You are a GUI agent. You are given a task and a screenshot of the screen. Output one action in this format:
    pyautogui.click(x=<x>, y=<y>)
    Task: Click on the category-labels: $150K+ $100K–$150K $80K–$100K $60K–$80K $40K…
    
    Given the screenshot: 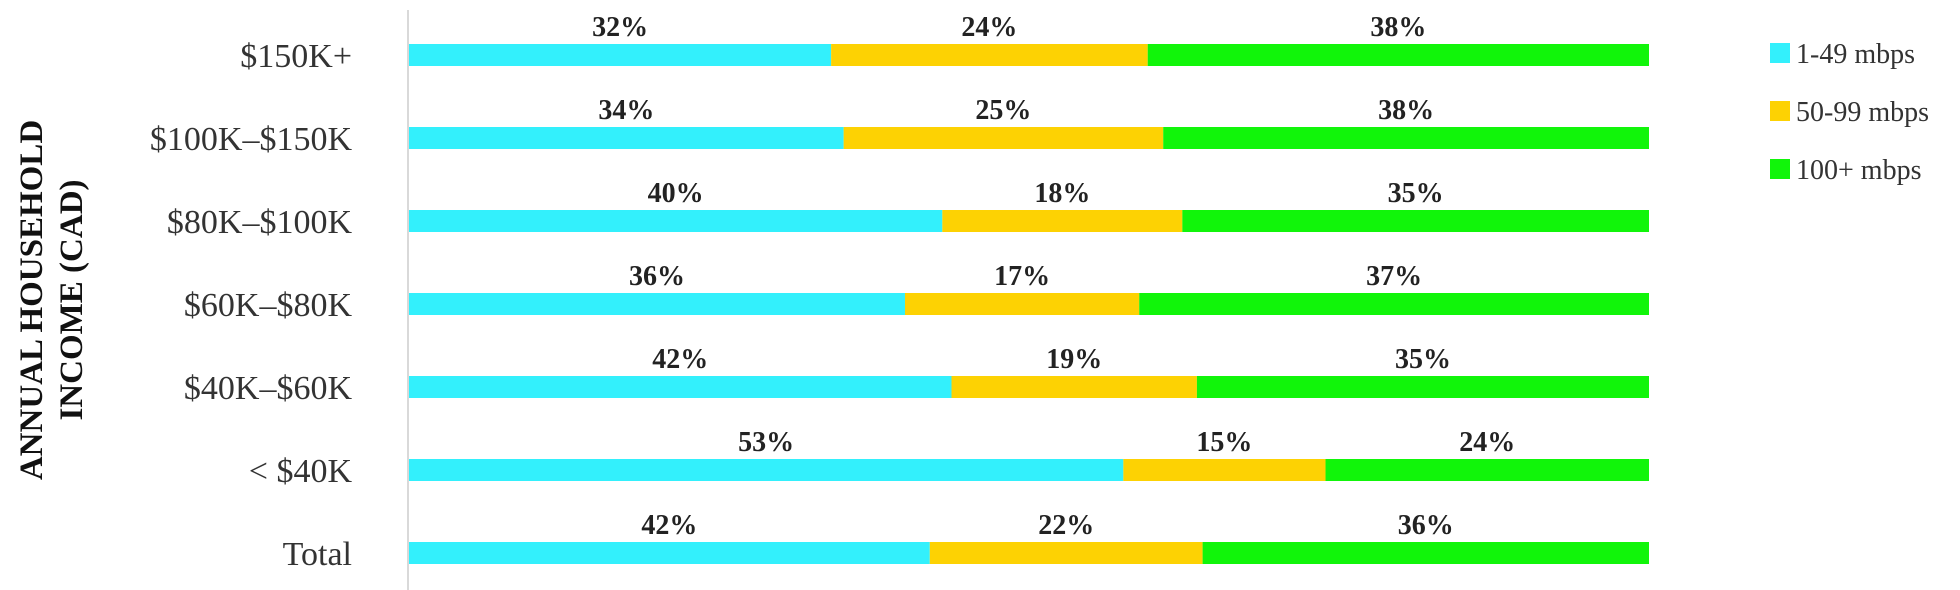 What is the action you would take?
    pyautogui.click(x=251, y=305)
    